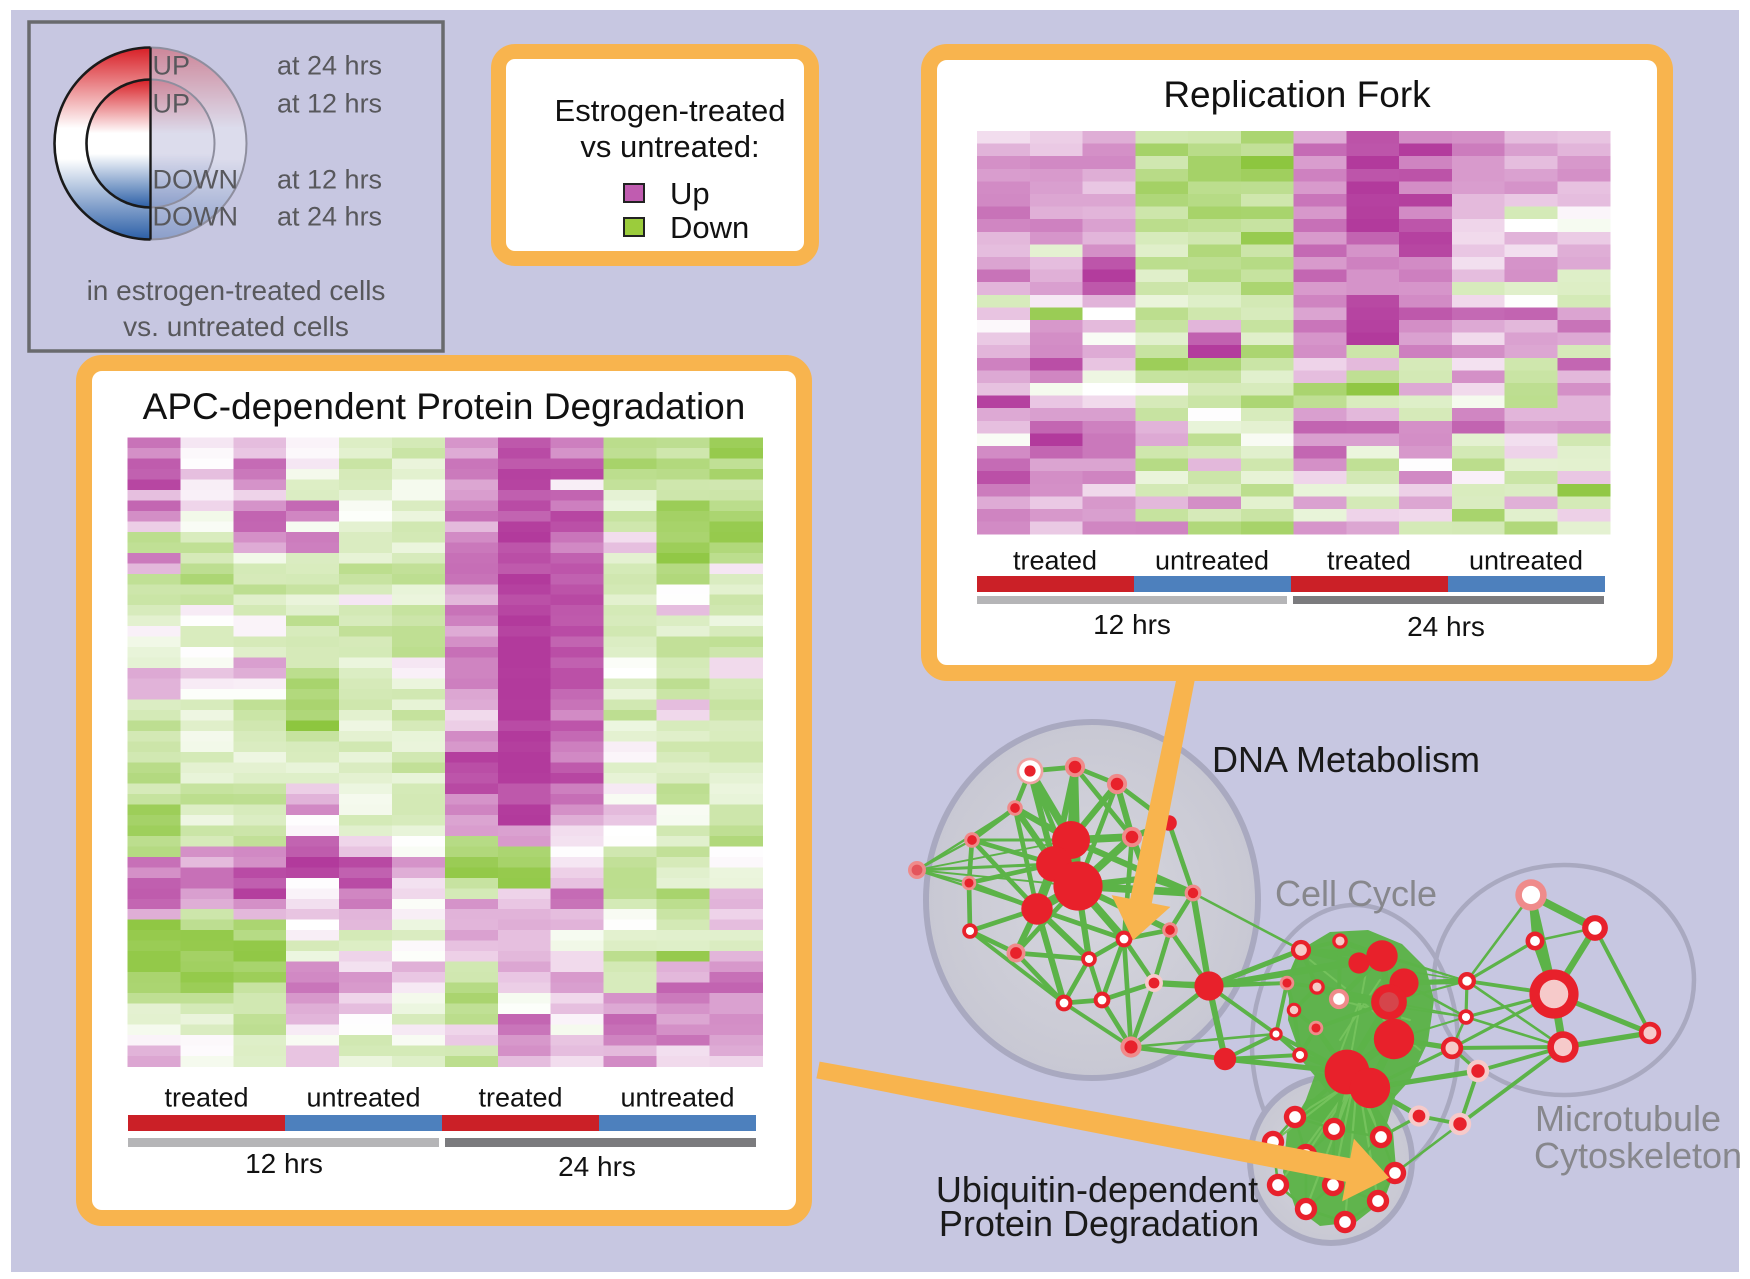  I want to click on gene-node-u8, so click(1378, 1201).